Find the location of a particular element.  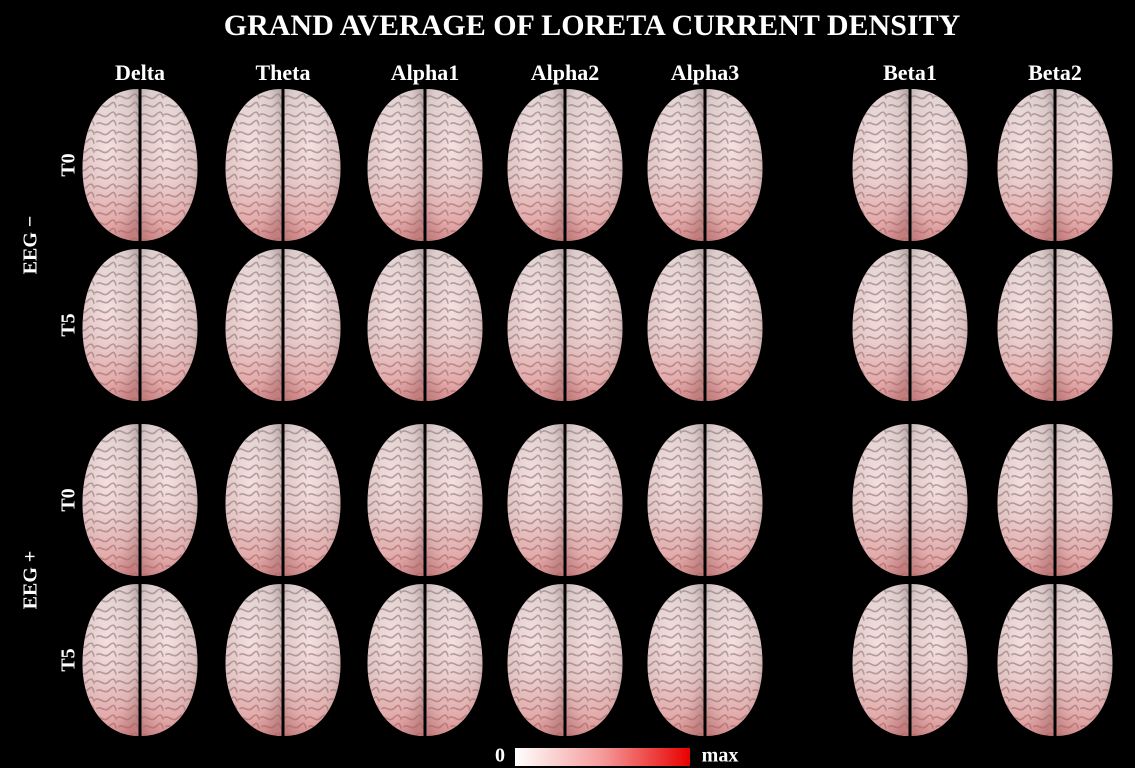

column-header: Theta is located at coordinates (283, 72).